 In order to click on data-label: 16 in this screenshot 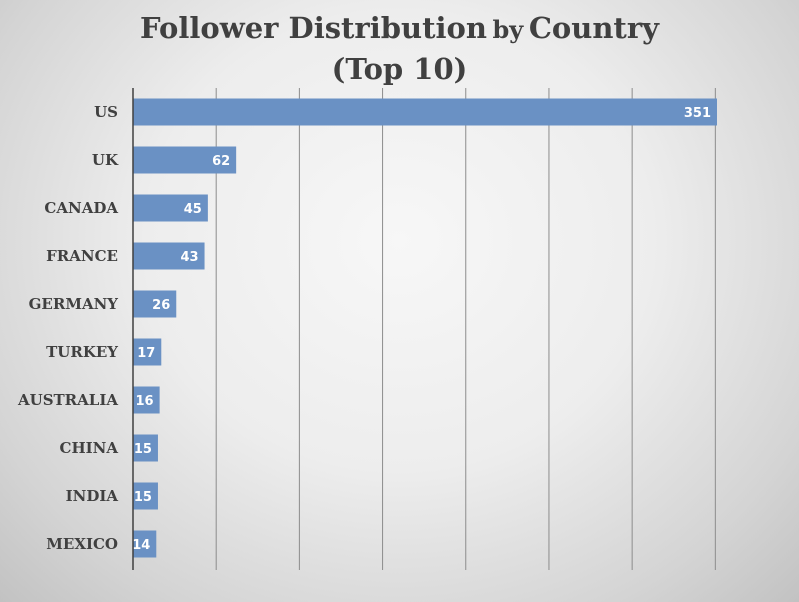, I will do `click(145, 401)`.